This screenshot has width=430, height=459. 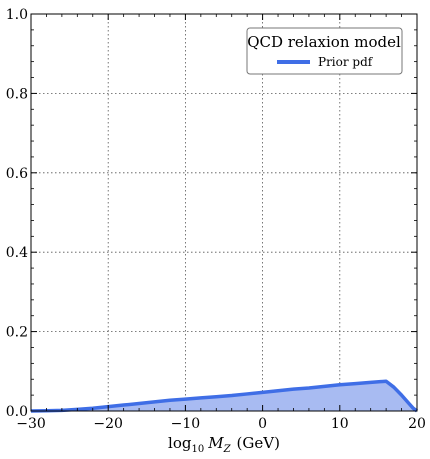 I want to click on x-tick-label: 10, so click(x=340, y=424).